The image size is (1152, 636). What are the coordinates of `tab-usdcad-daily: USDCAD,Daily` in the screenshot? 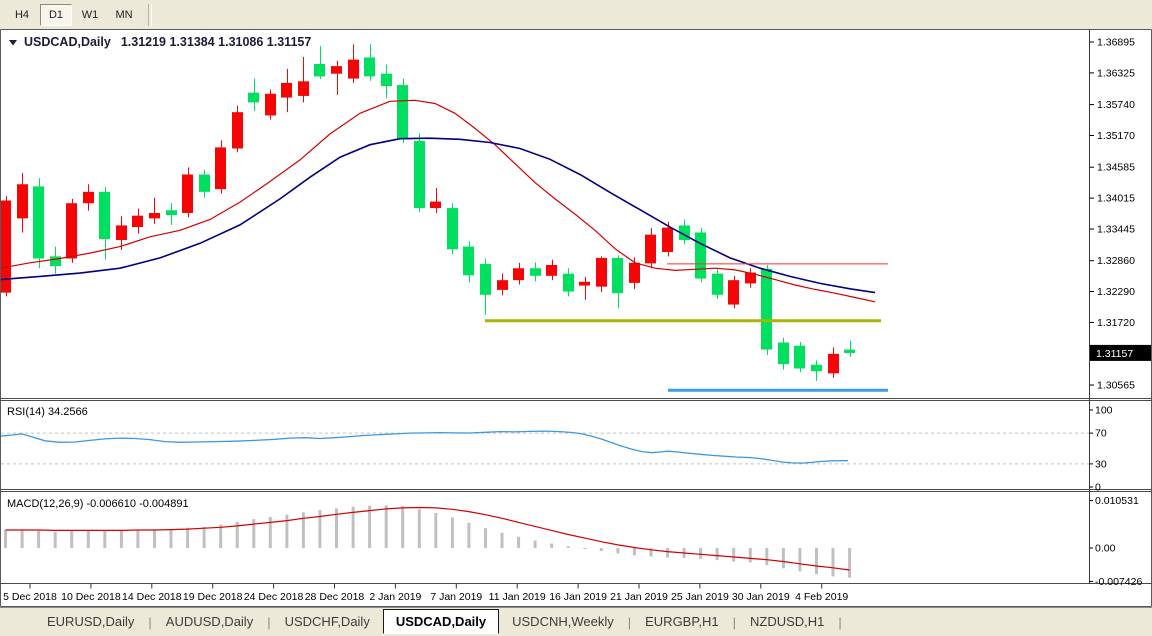 It's located at (441, 621).